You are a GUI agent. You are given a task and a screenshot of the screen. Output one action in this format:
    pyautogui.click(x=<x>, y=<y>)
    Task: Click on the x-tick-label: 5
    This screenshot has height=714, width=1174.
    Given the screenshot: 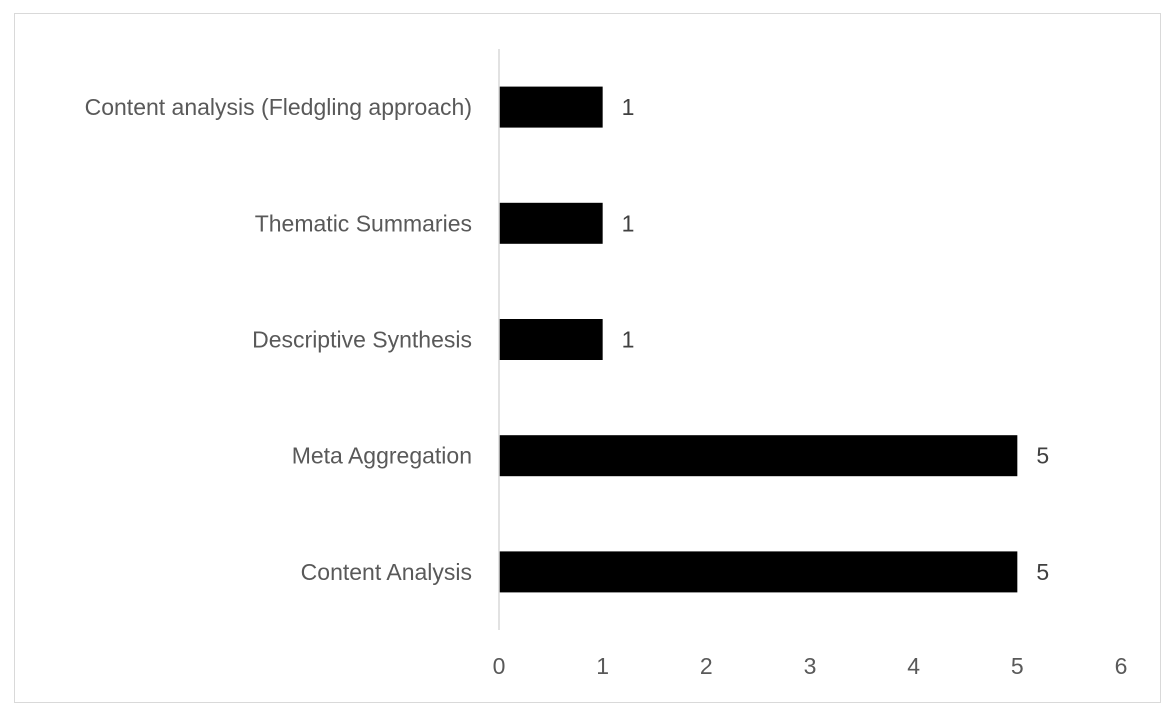 What is the action you would take?
    pyautogui.click(x=1017, y=666)
    